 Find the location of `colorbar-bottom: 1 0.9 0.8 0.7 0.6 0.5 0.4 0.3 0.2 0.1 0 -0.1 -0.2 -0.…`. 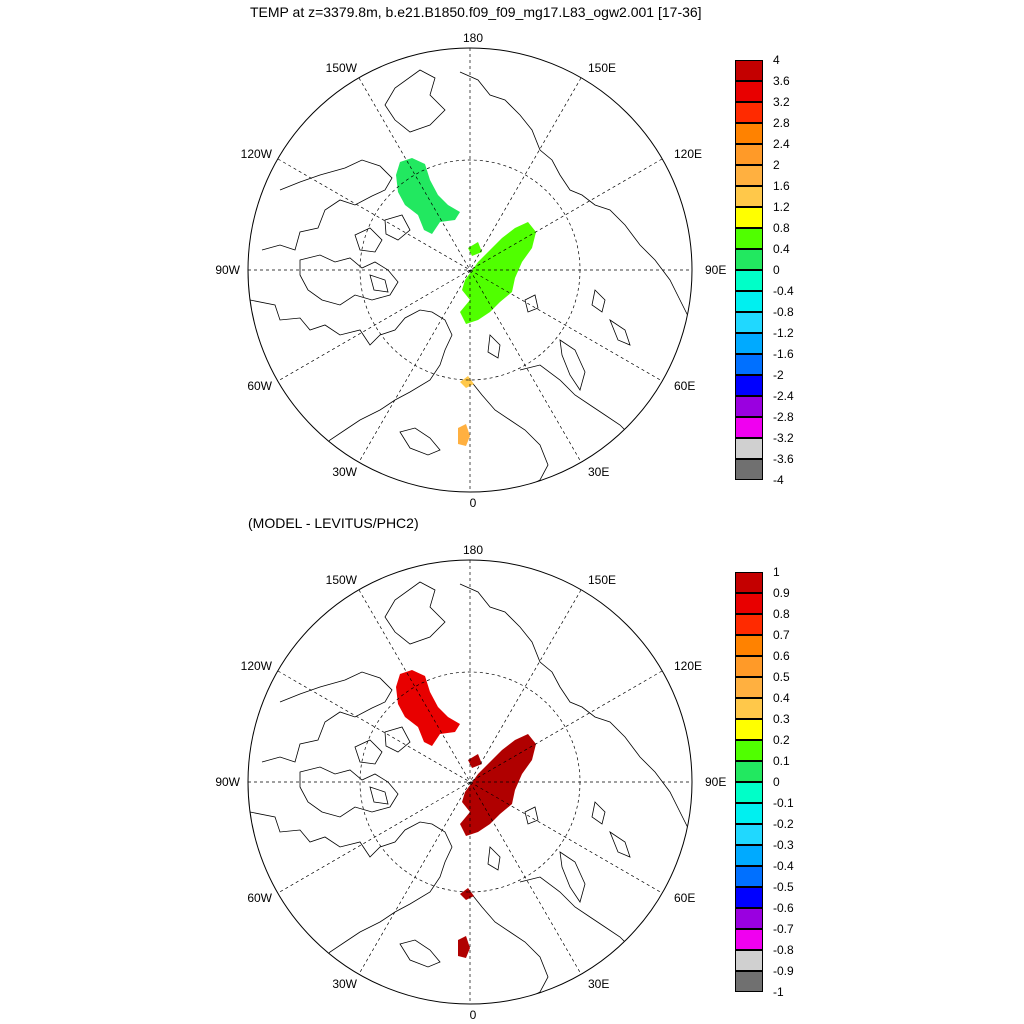

colorbar-bottom: 1 0.9 0.8 0.7 0.6 0.5 0.4 0.3 0.2 0.1 0 -0.1 -0.2 -0.… is located at coordinates (780, 782).